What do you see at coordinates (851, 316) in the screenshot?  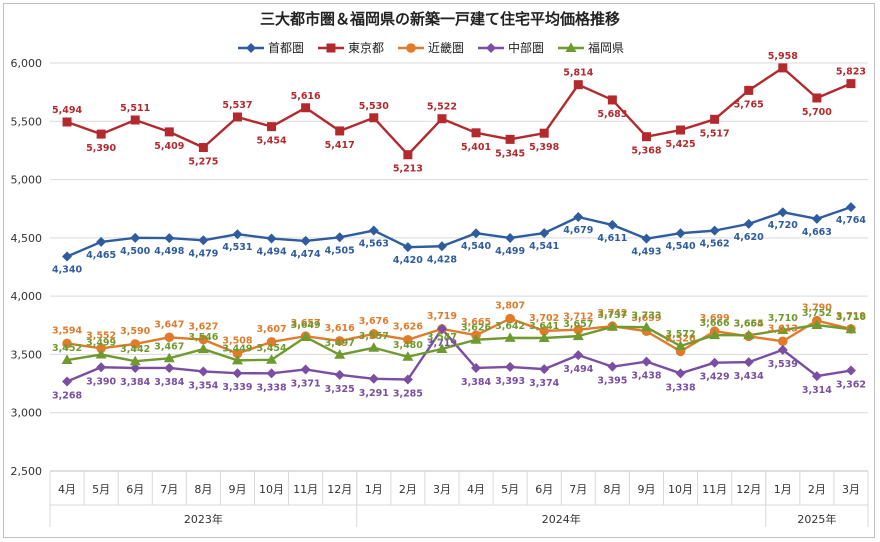 I see `data-label: 3,719` at bounding box center [851, 316].